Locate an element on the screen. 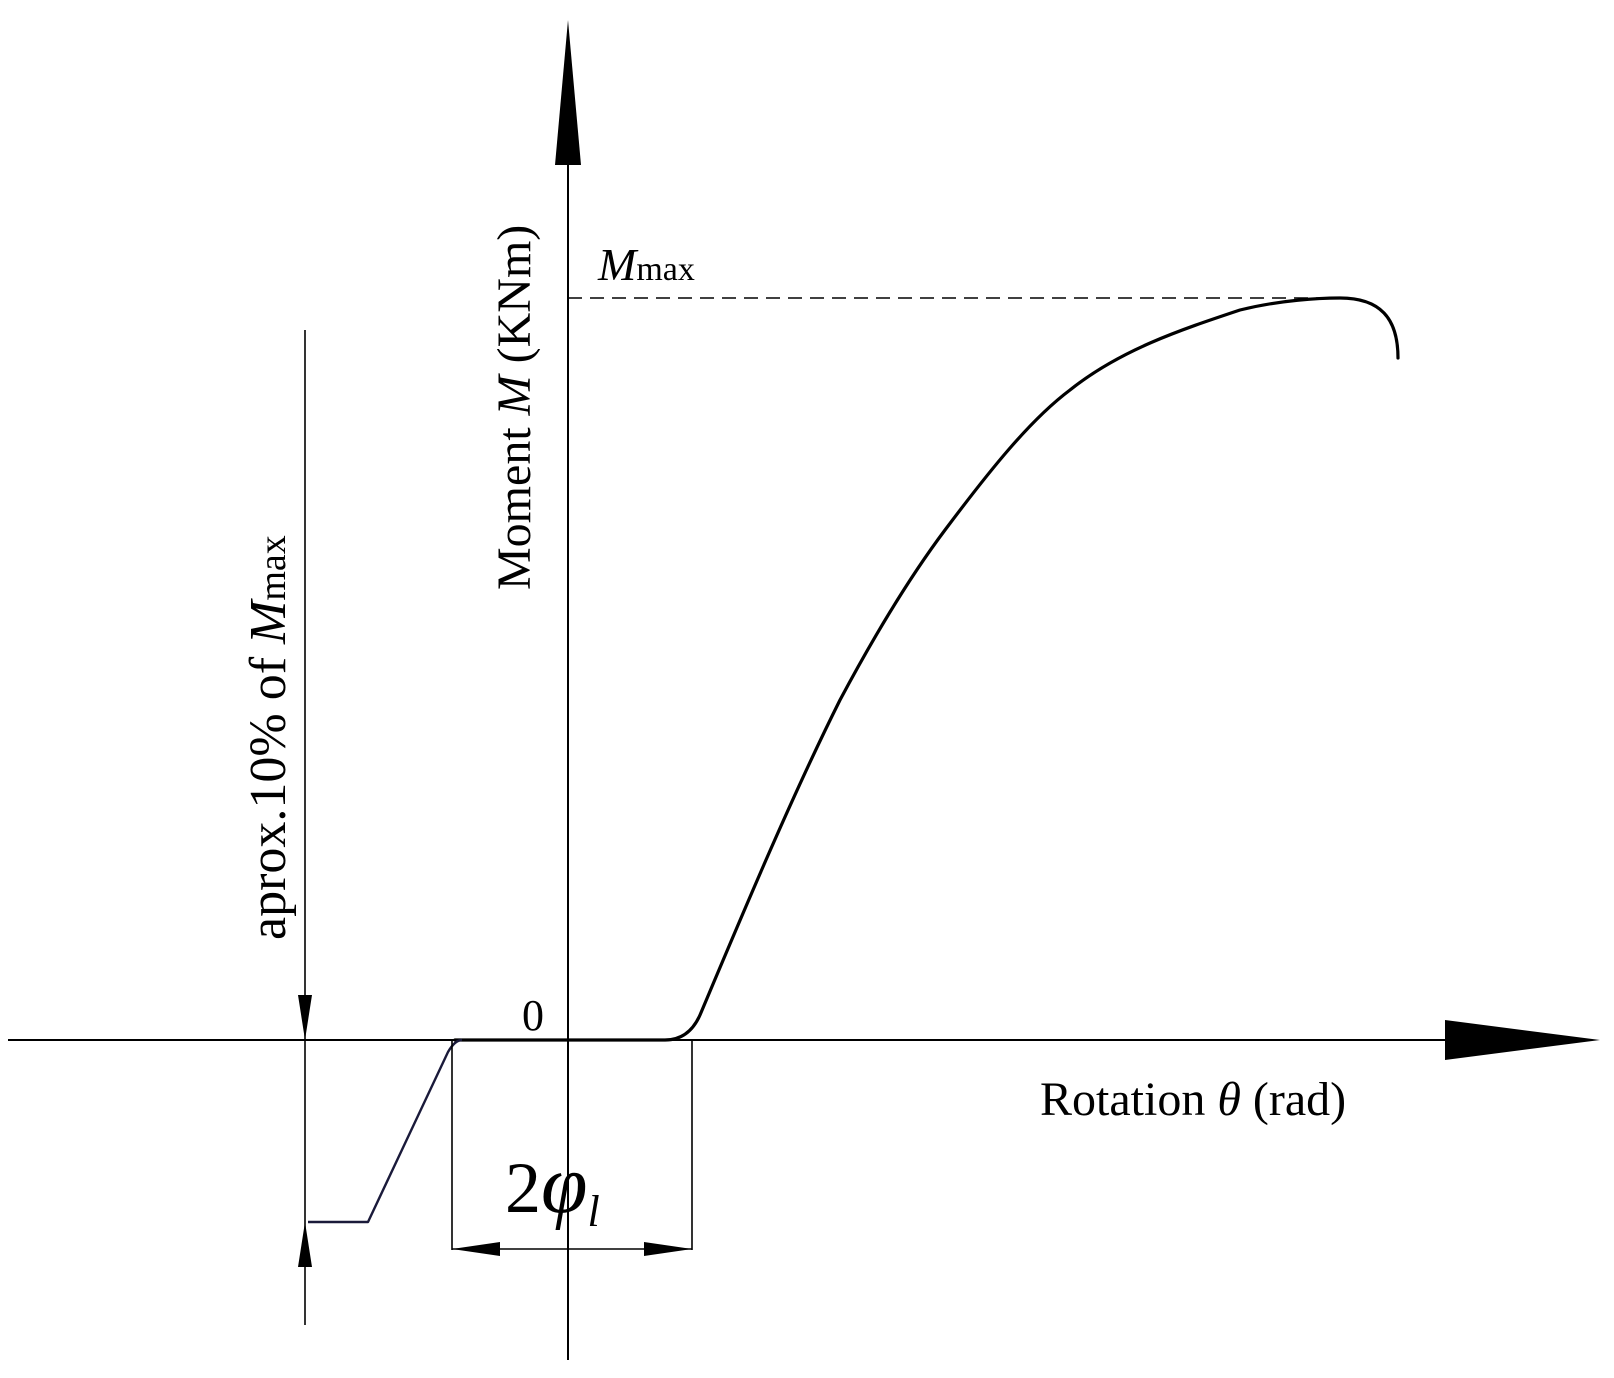  side-dimension-arrow-up is located at coordinates (305, 1244).